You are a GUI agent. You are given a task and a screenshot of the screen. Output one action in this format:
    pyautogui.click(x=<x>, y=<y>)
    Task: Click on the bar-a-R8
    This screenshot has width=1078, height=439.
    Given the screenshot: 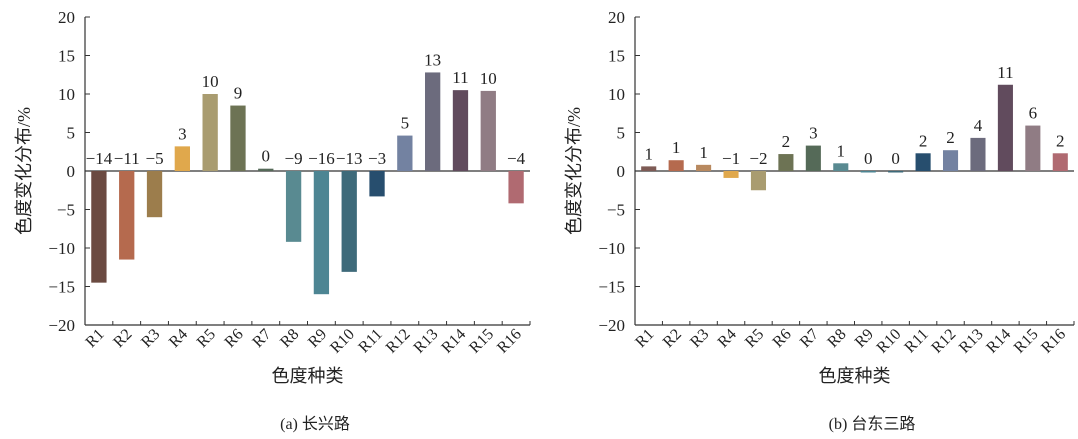 What is the action you would take?
    pyautogui.click(x=293, y=206)
    